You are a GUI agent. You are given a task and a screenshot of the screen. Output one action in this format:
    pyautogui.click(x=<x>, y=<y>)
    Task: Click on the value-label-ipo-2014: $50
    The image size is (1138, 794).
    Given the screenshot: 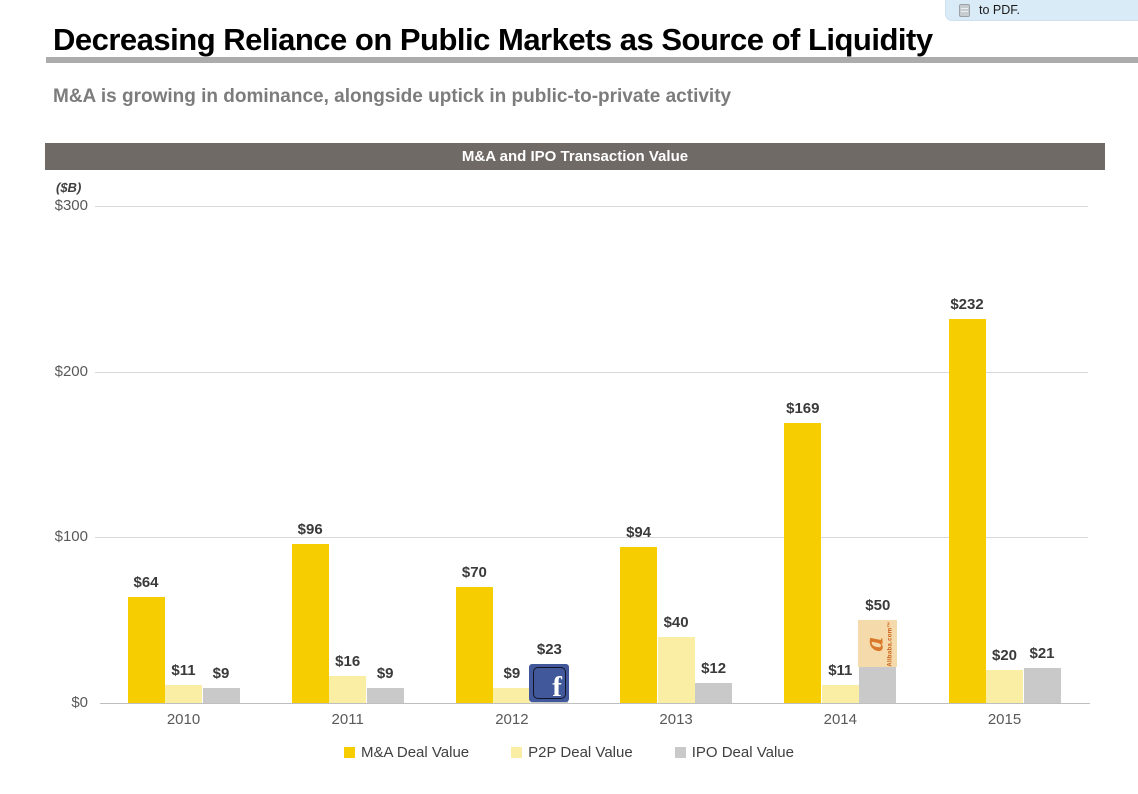 What is the action you would take?
    pyautogui.click(x=878, y=606)
    